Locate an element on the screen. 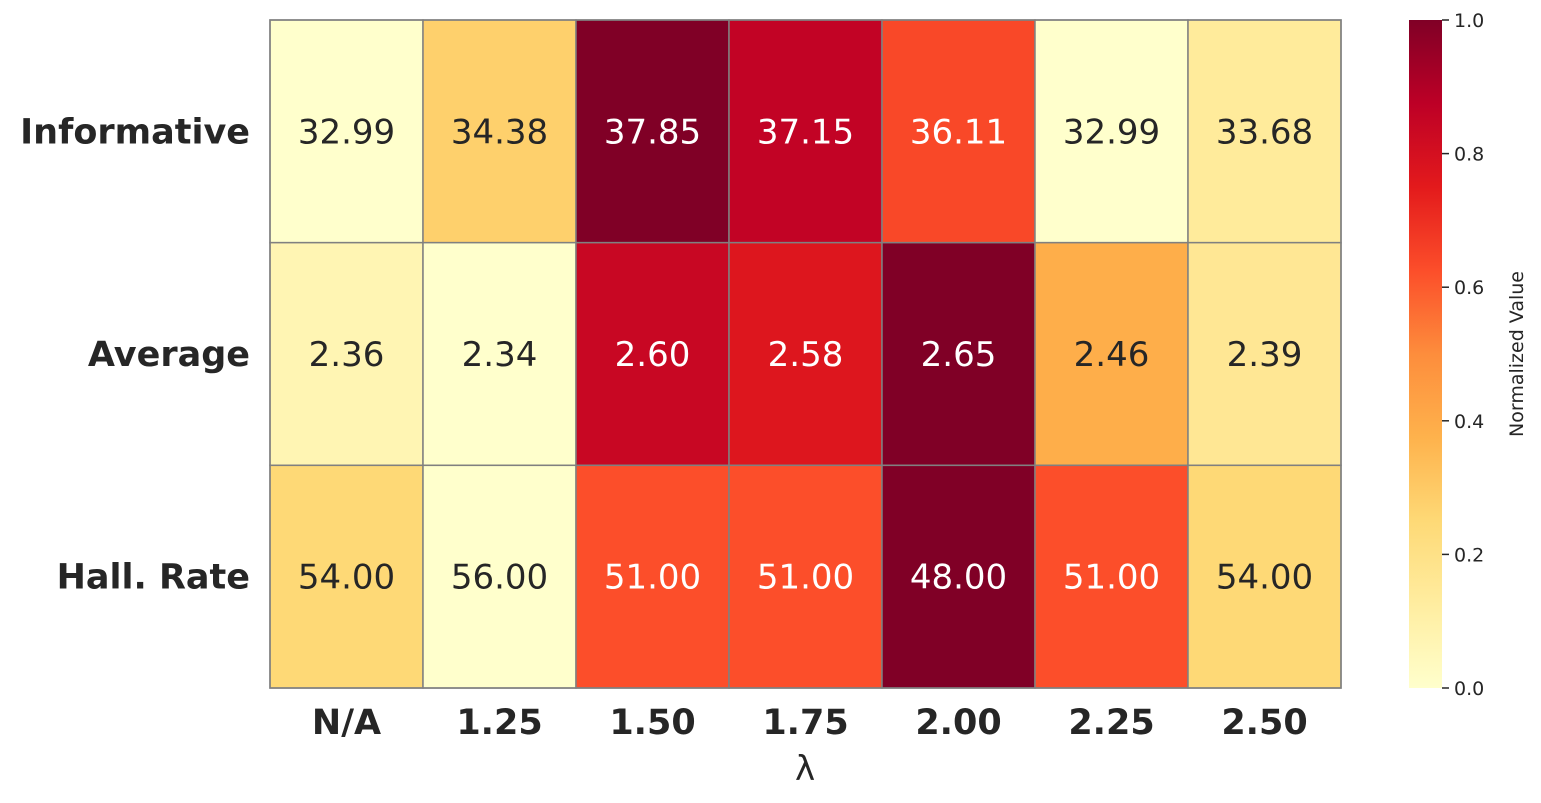 The width and height of the screenshot is (1541, 803). colorbar: 0.0 0.2 0.4 0.6 0.8 1.0 Normalized Value is located at coordinates (1468, 355).